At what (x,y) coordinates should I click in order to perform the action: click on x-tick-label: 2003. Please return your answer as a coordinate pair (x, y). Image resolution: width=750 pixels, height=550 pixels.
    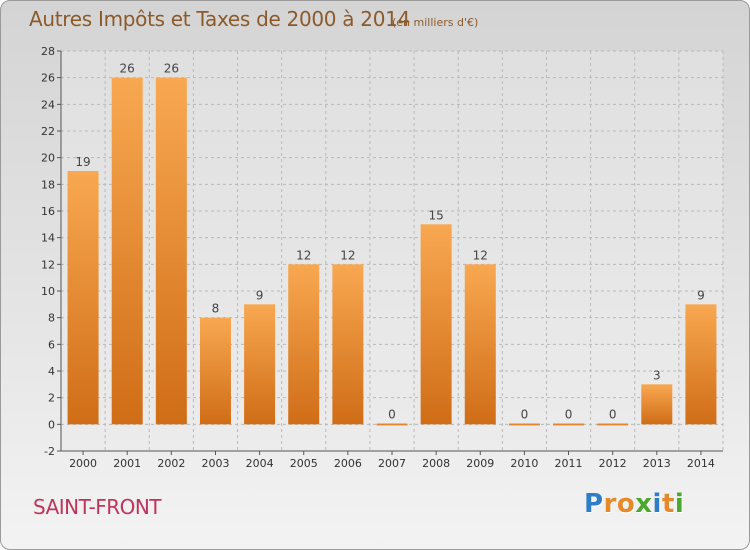
    Looking at the image, I should click on (215, 463).